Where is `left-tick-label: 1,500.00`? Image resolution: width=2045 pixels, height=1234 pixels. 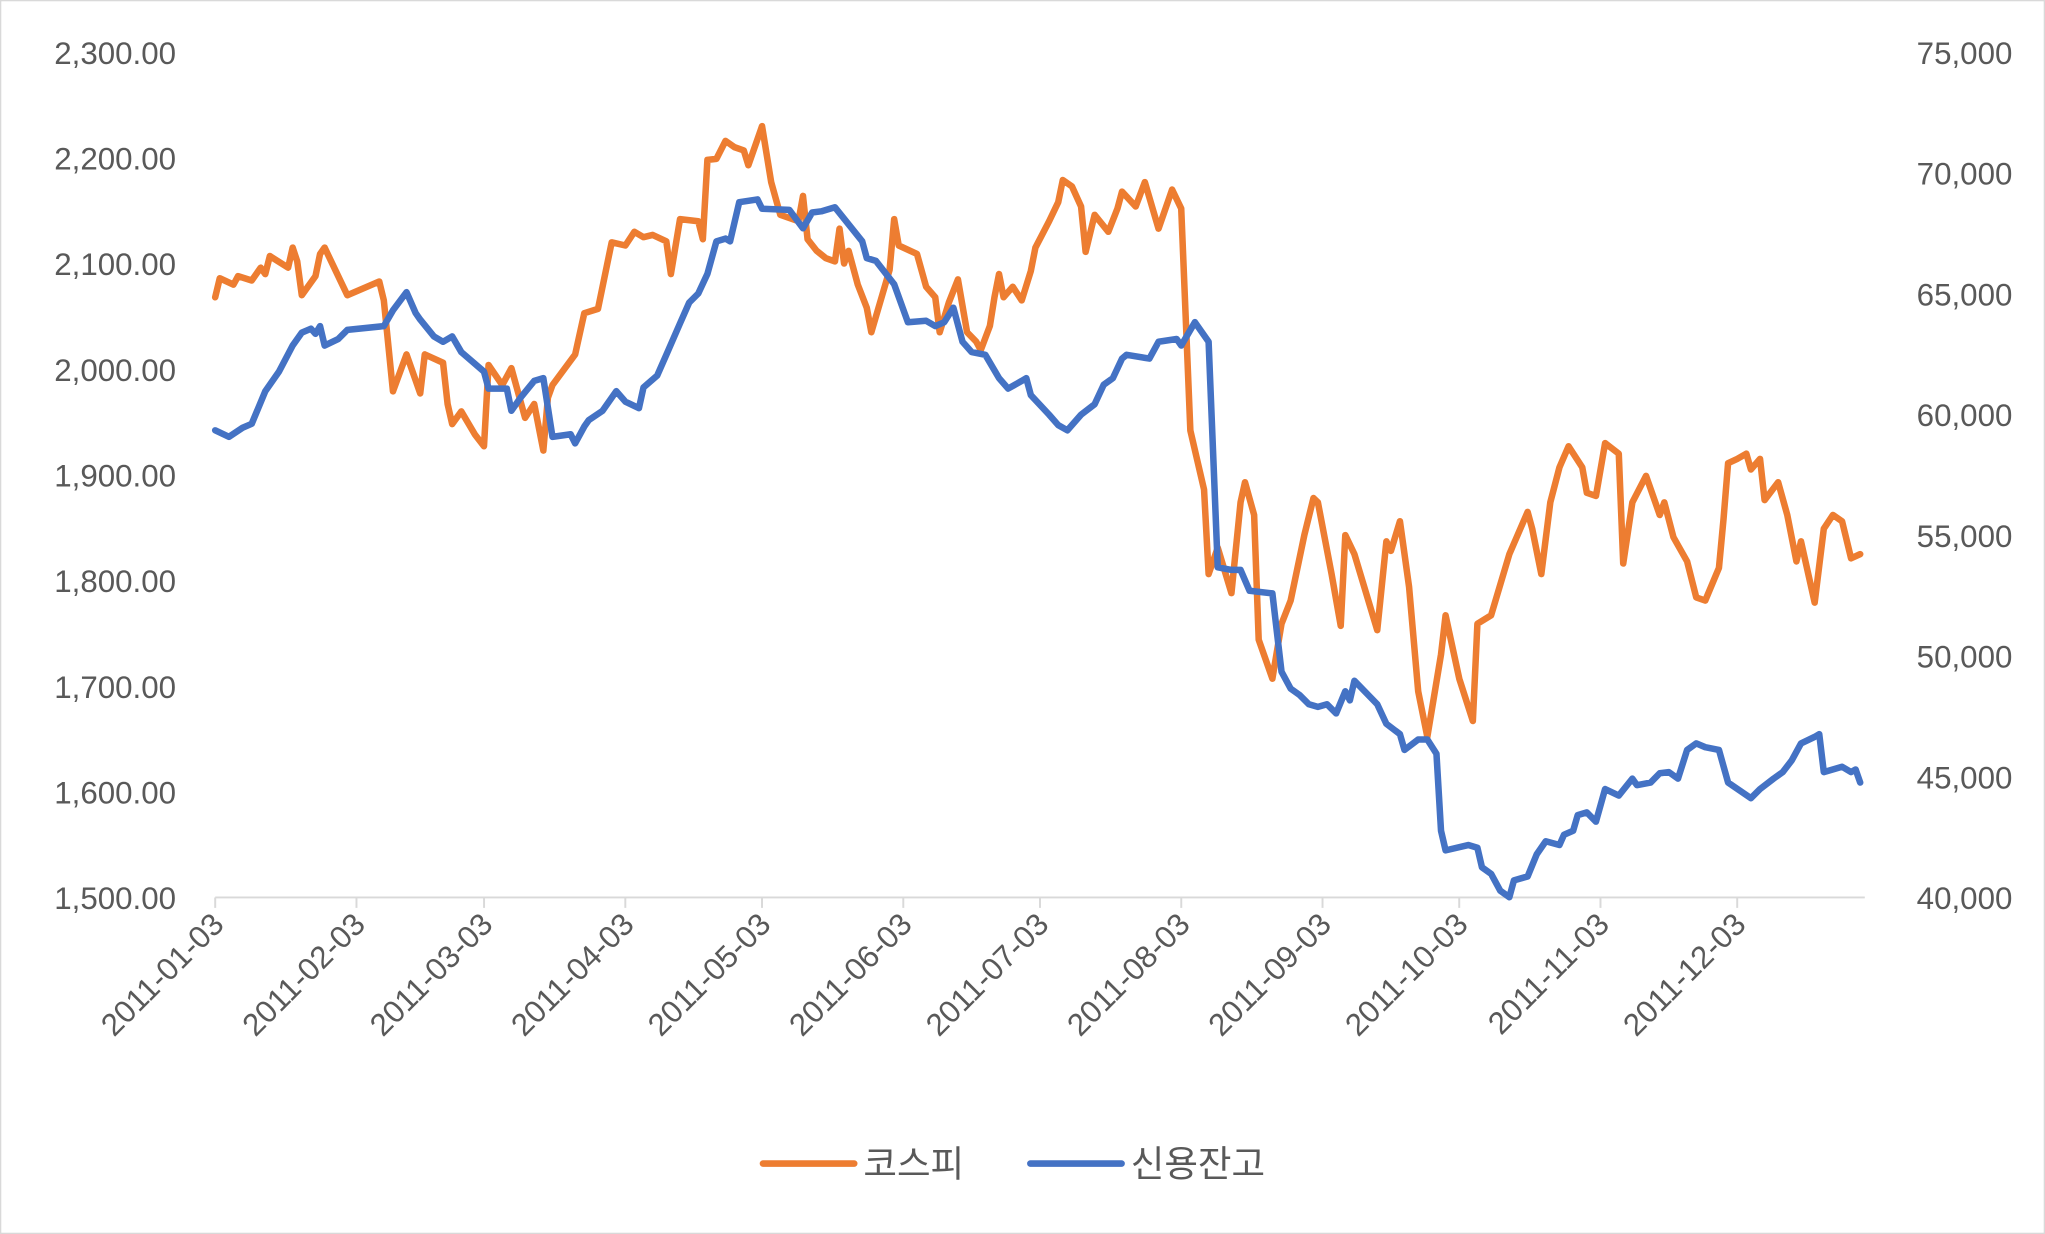 left-tick-label: 1,500.00 is located at coordinates (115, 898).